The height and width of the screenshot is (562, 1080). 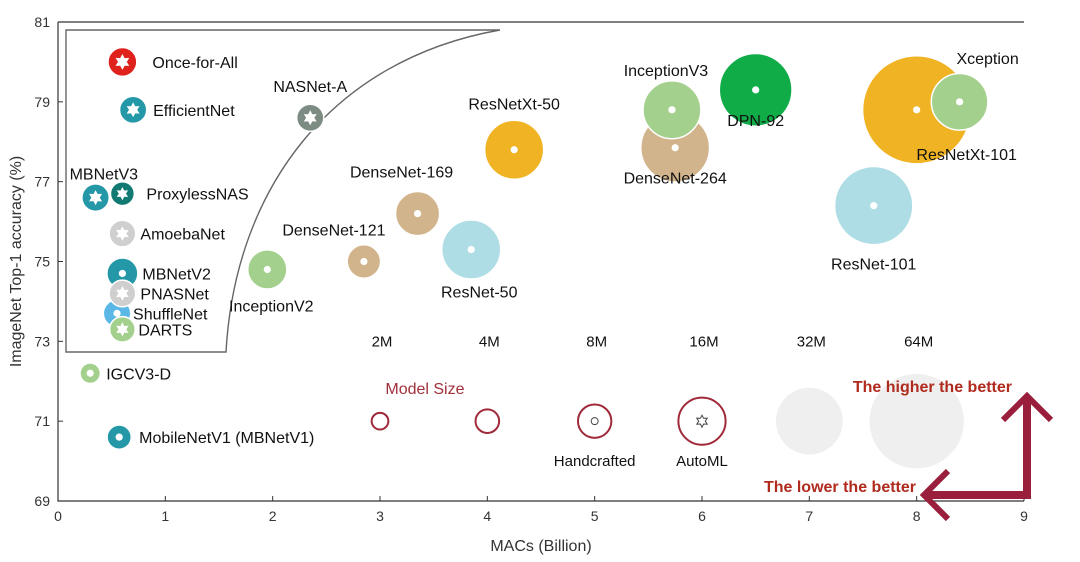 I want to click on x-tick-label-9: 9, so click(x=1024, y=516).